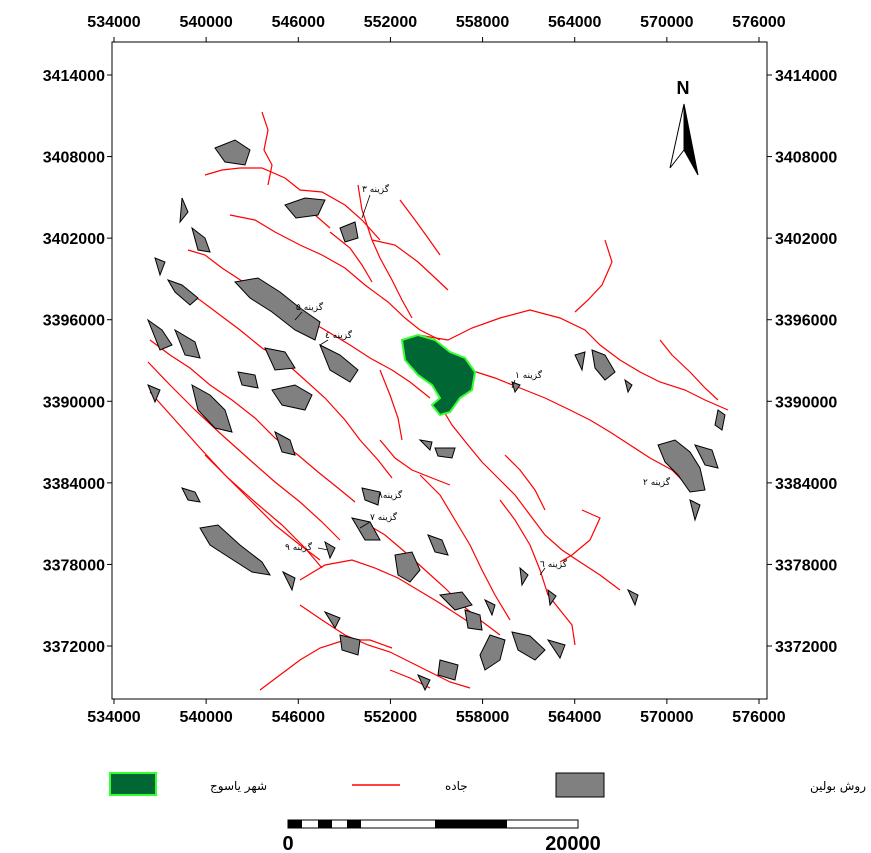 This screenshot has height=853, width=871. Describe the element at coordinates (806, 484) in the screenshot. I see `y-tick-label-right: 3384000` at that location.